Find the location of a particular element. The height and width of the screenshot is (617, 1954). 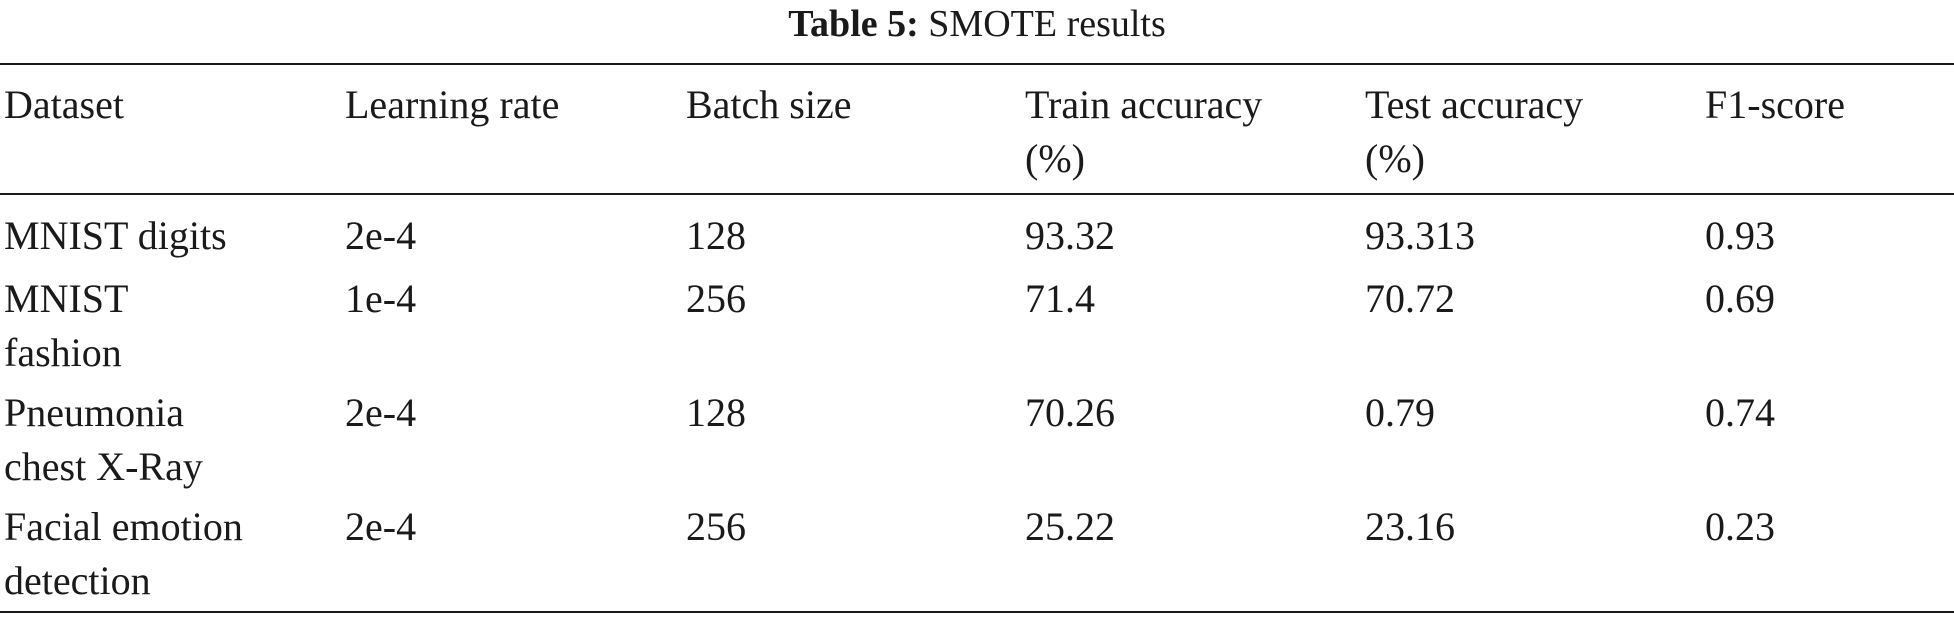

cell-test-accuracy: 23.16 is located at coordinates (1410, 526).